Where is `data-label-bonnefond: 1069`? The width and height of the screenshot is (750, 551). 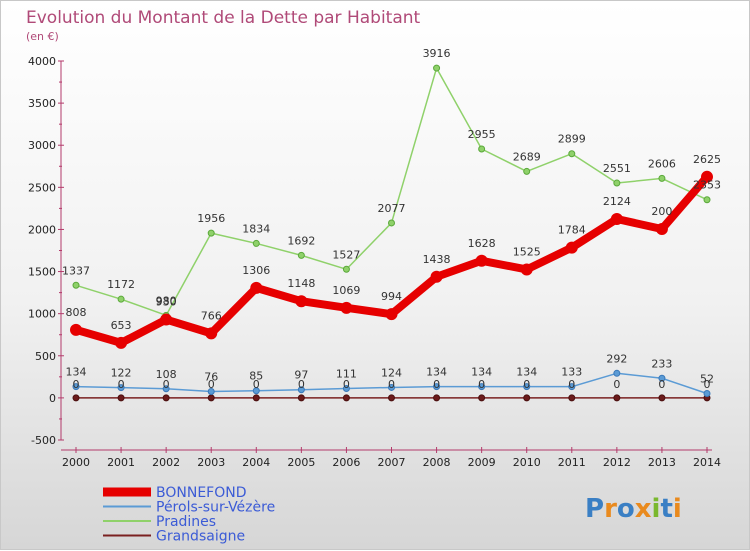 data-label-bonnefond: 1069 is located at coordinates (346, 290).